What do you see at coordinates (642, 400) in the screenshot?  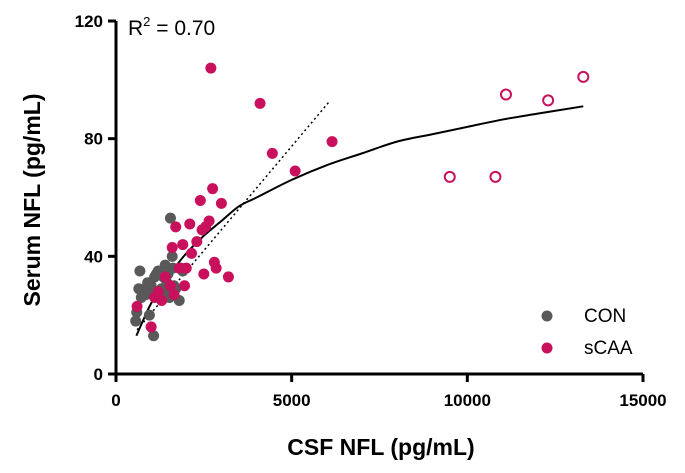 I see `x-tick-label: 15000` at bounding box center [642, 400].